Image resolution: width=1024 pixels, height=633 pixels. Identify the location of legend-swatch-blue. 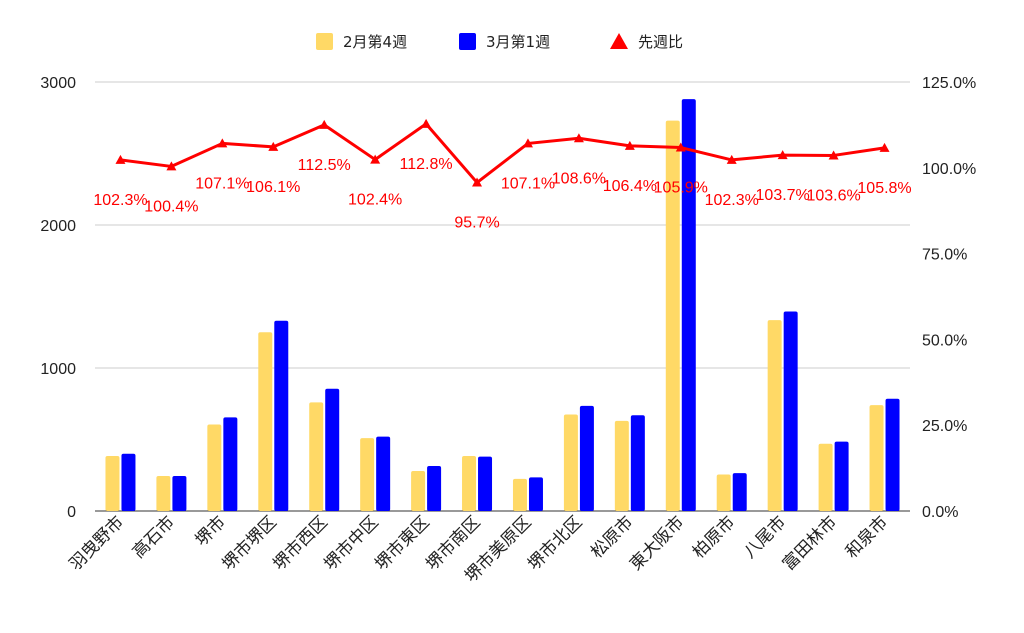
(467, 41).